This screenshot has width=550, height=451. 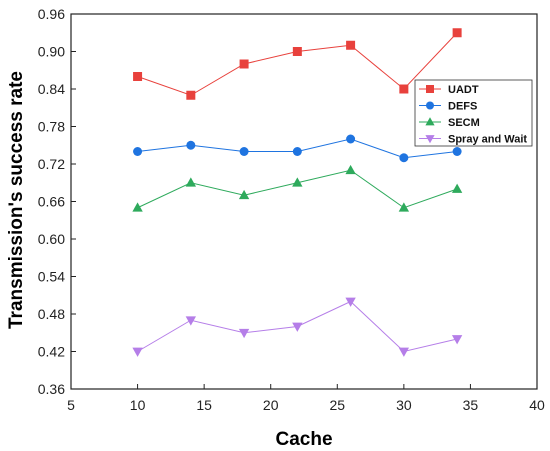 What do you see at coordinates (51, 389) in the screenshot?
I see `y-tick-label: 0.36` at bounding box center [51, 389].